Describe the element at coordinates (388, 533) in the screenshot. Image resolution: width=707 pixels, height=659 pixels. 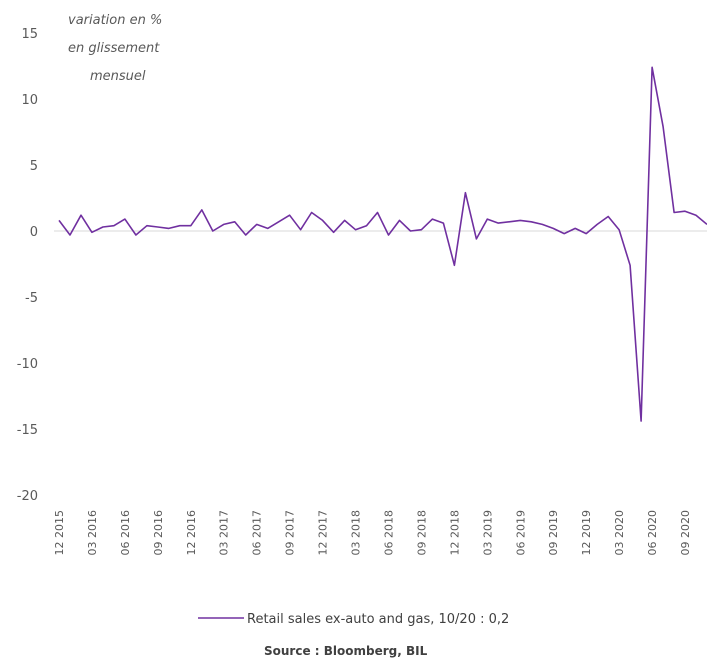
I see `x-tick-label: 06 2018` at that location.